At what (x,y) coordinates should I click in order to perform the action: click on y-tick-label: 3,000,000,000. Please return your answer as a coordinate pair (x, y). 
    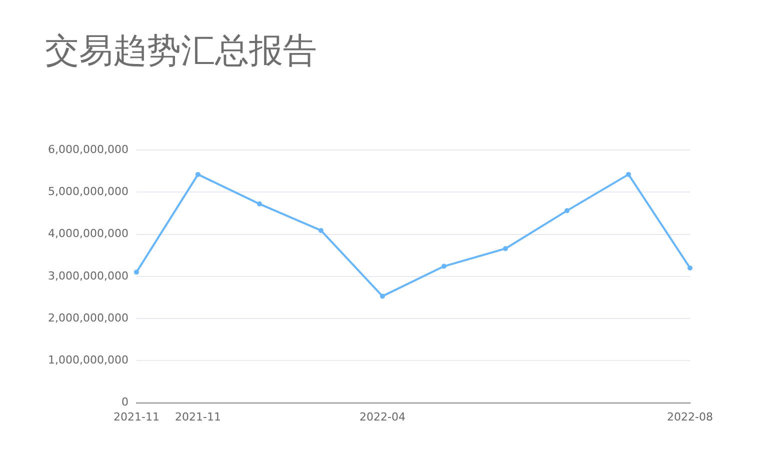
    Looking at the image, I should click on (88, 275).